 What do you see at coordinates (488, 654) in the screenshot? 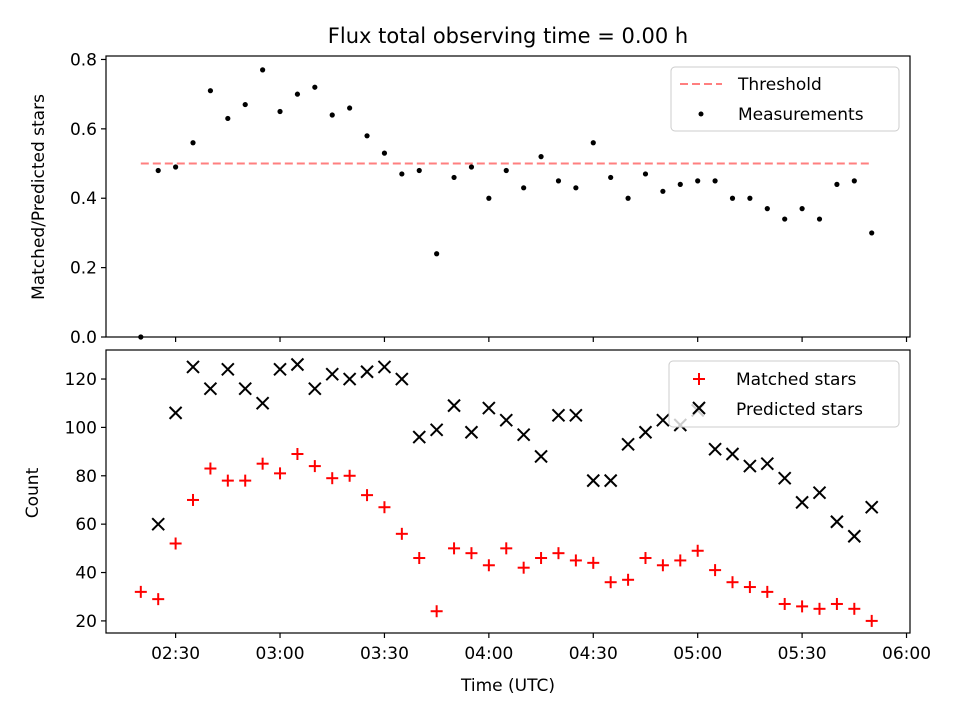
I see `x-tick-label: 04:00` at bounding box center [488, 654].